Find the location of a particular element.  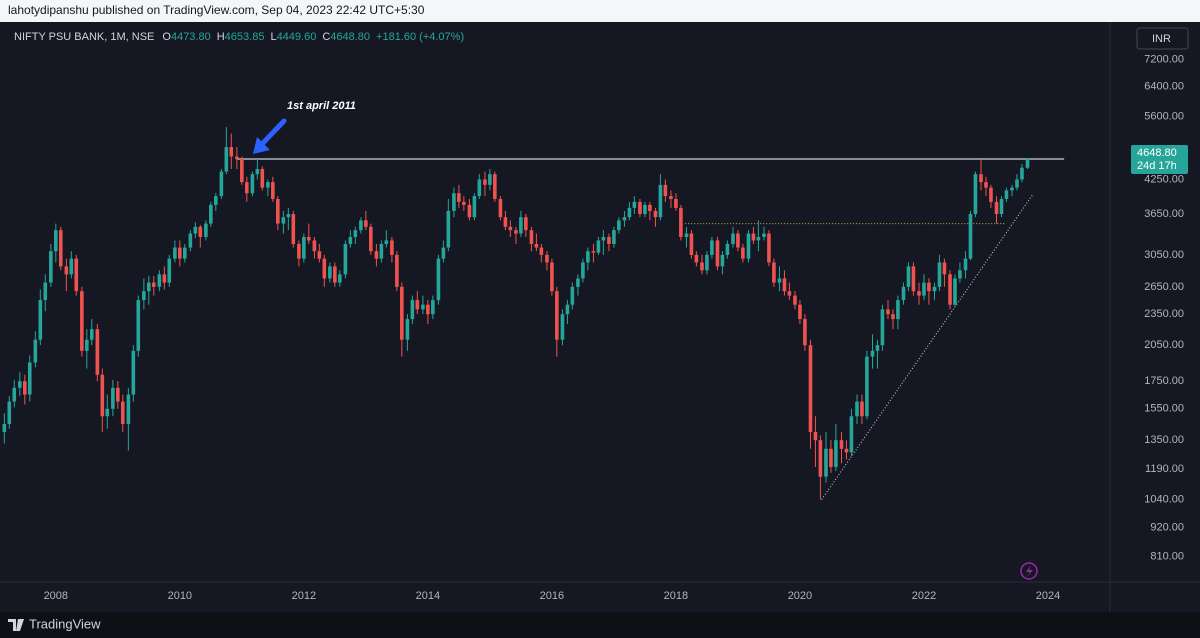

legend-key: L is located at coordinates (273, 37).